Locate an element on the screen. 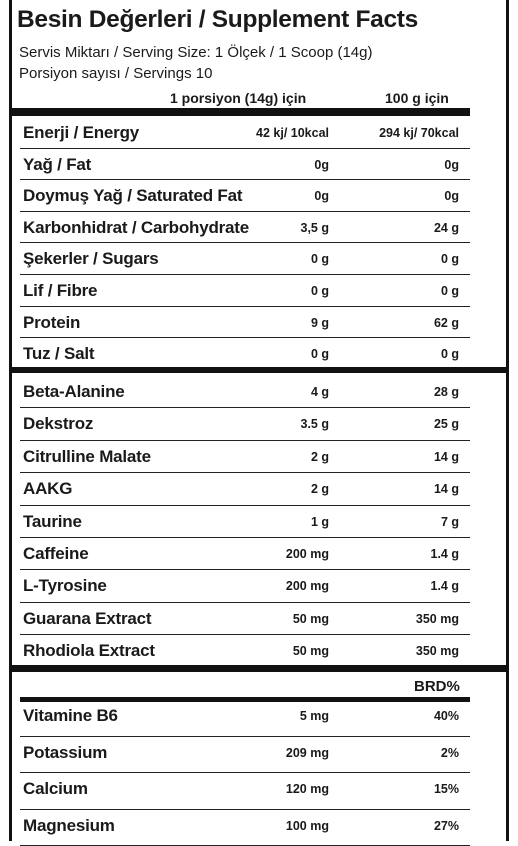 The width and height of the screenshot is (518, 846). per-serving-value: 42 kj/ 10kcal is located at coordinates (292, 133).